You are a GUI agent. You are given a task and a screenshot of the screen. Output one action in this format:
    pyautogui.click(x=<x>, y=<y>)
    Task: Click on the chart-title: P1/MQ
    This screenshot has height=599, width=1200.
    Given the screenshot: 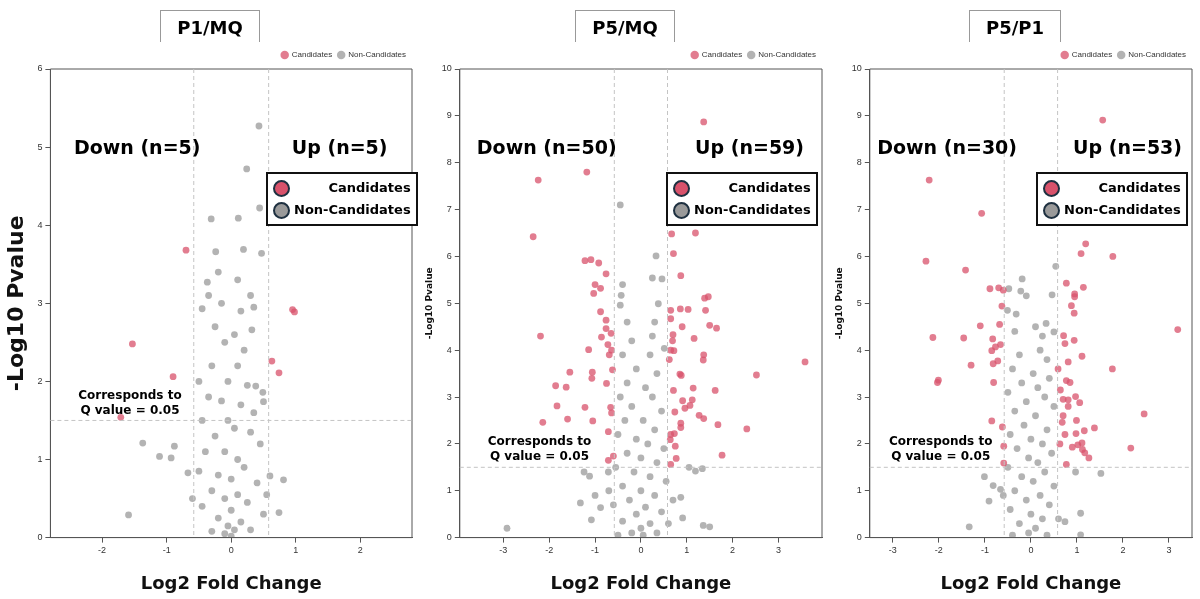 What is the action you would take?
    pyautogui.click(x=210, y=26)
    